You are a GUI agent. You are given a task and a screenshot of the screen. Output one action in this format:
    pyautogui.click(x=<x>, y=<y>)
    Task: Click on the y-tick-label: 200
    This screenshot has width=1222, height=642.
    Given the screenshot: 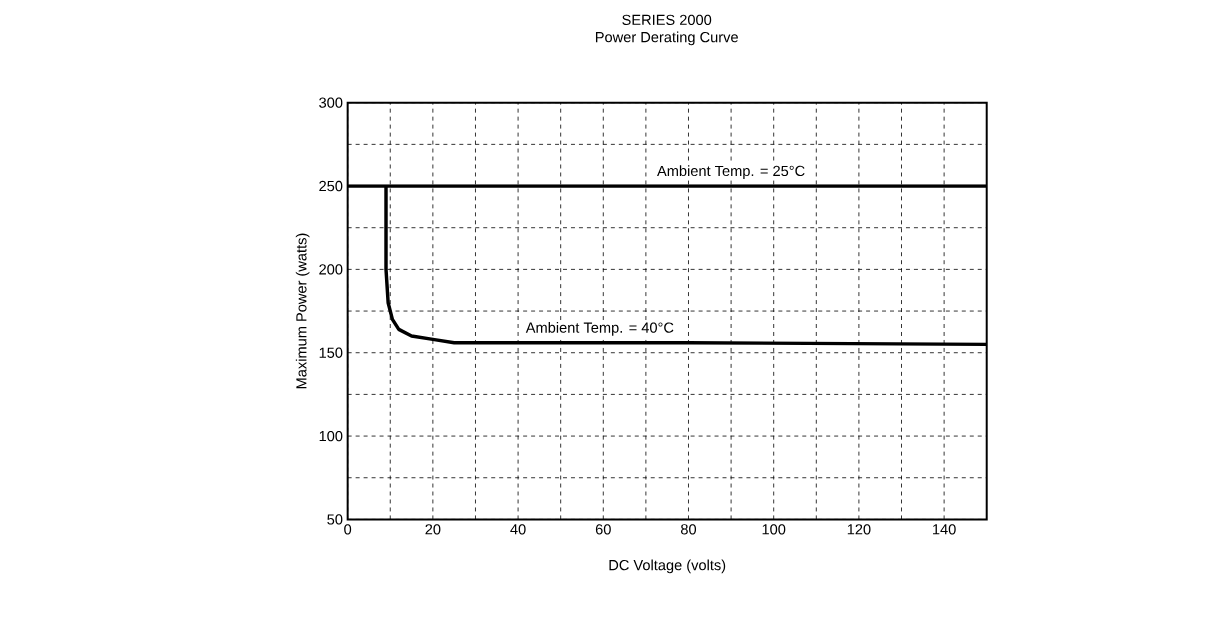 What is the action you would take?
    pyautogui.click(x=331, y=269)
    